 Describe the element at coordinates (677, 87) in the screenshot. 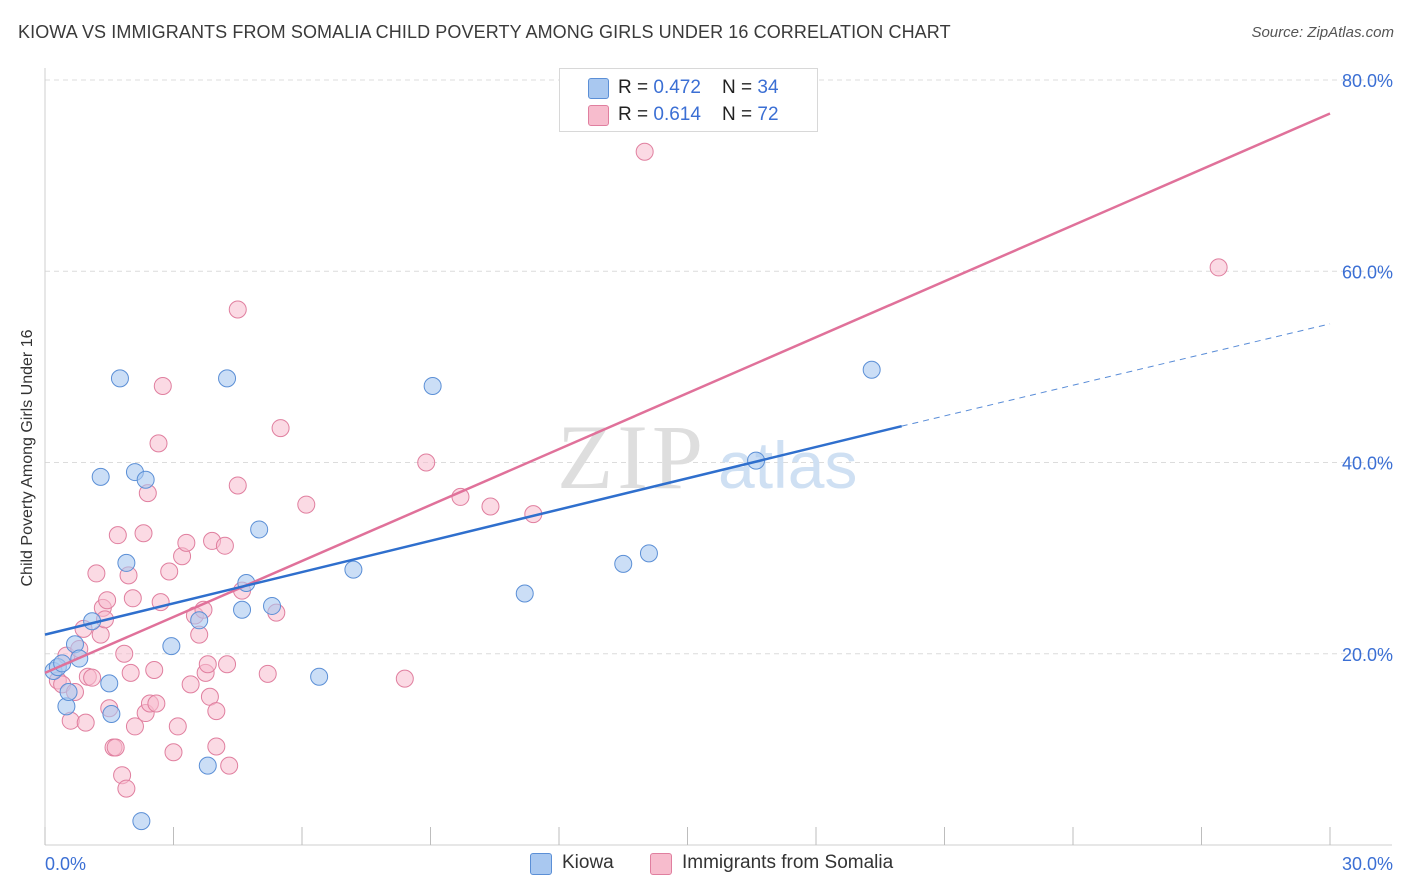

I see `r-value: 0.472` at that location.